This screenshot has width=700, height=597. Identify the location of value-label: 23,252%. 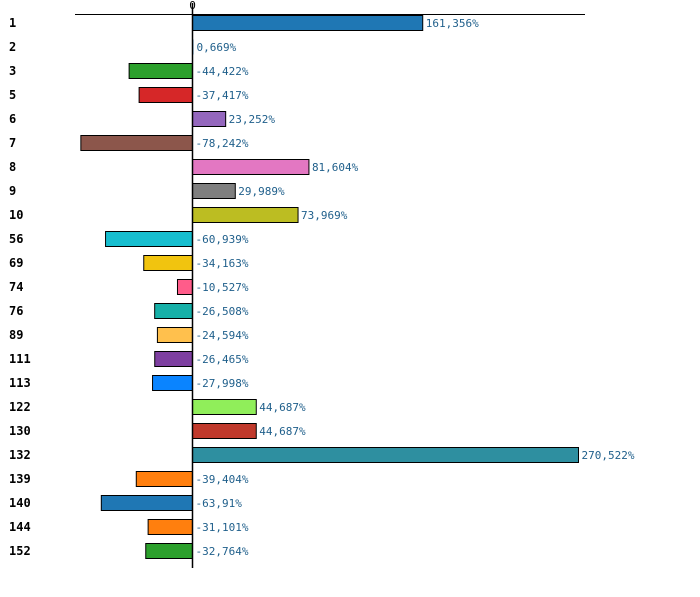
(252, 119).